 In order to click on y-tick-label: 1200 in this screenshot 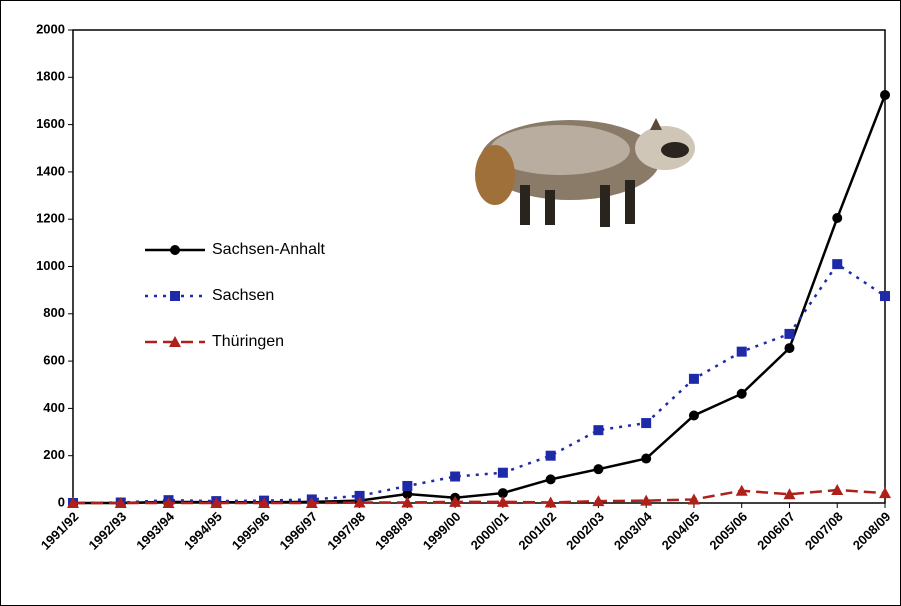, I will do `click(50, 218)`.